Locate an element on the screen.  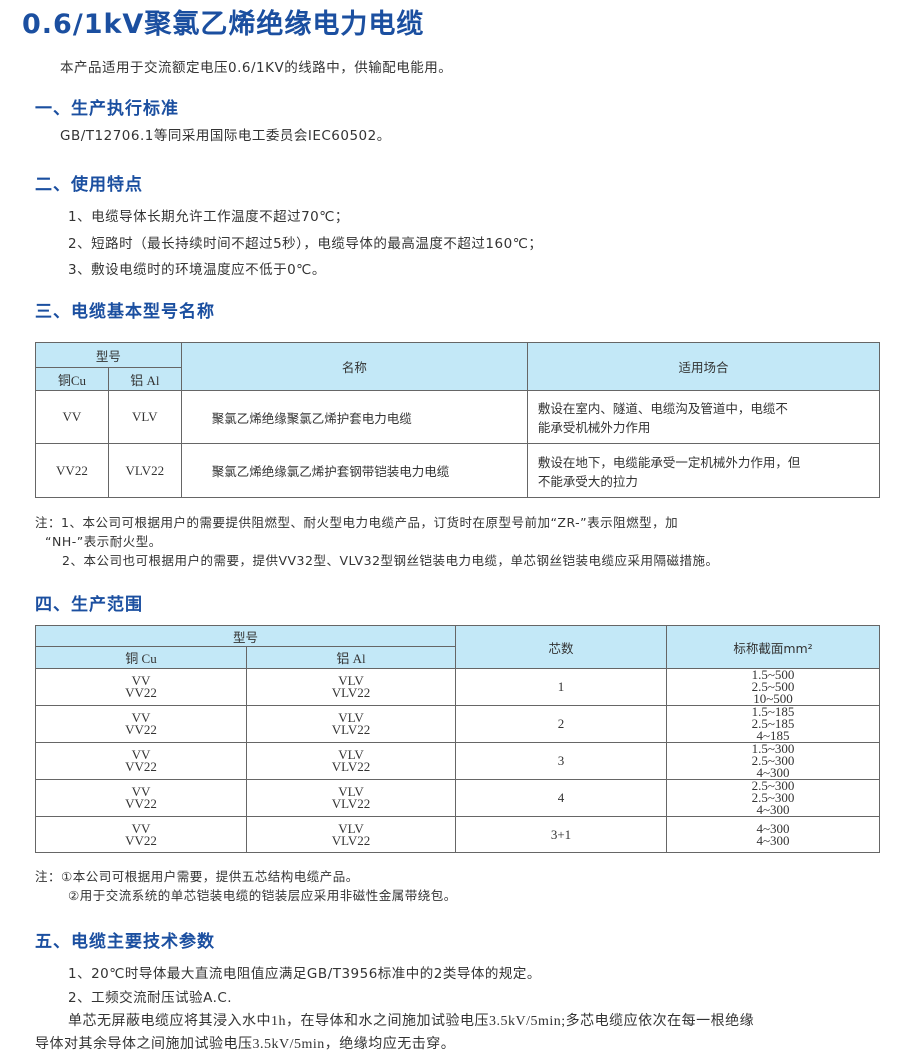
header-model: 型号 is located at coordinates (245, 636).